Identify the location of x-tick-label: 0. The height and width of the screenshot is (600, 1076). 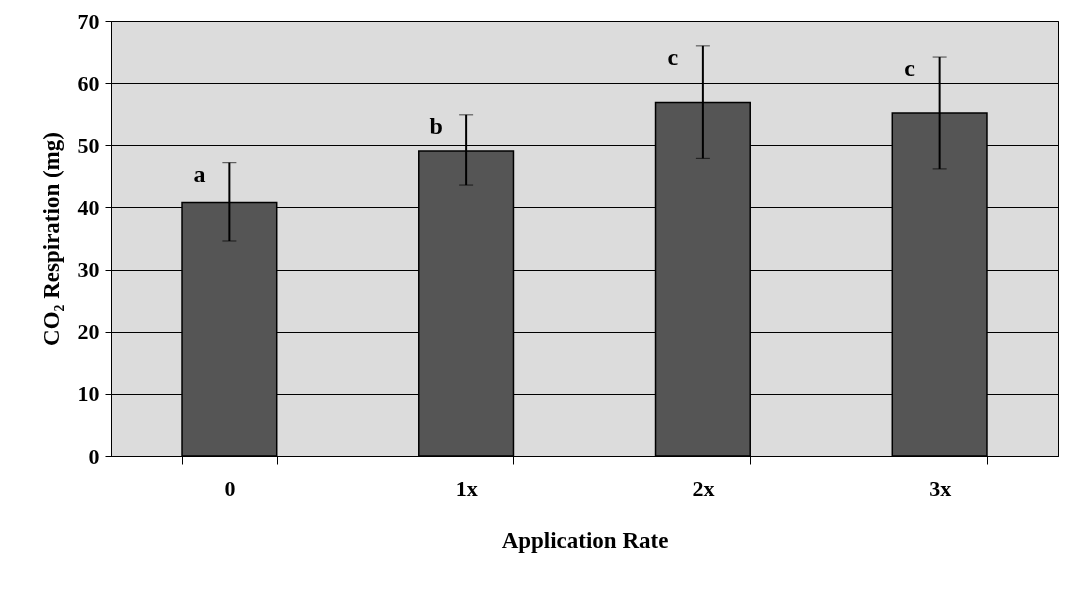
(230, 488).